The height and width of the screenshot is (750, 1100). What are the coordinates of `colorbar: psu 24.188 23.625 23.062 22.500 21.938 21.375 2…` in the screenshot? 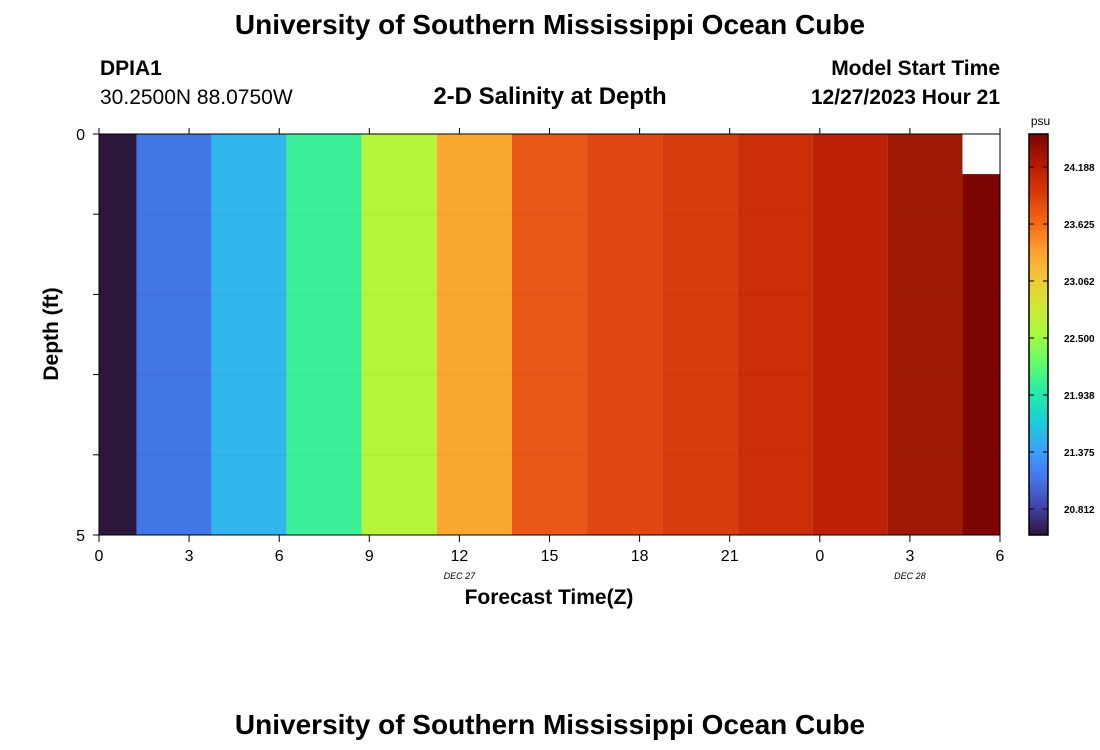 It's located at (1061, 325).